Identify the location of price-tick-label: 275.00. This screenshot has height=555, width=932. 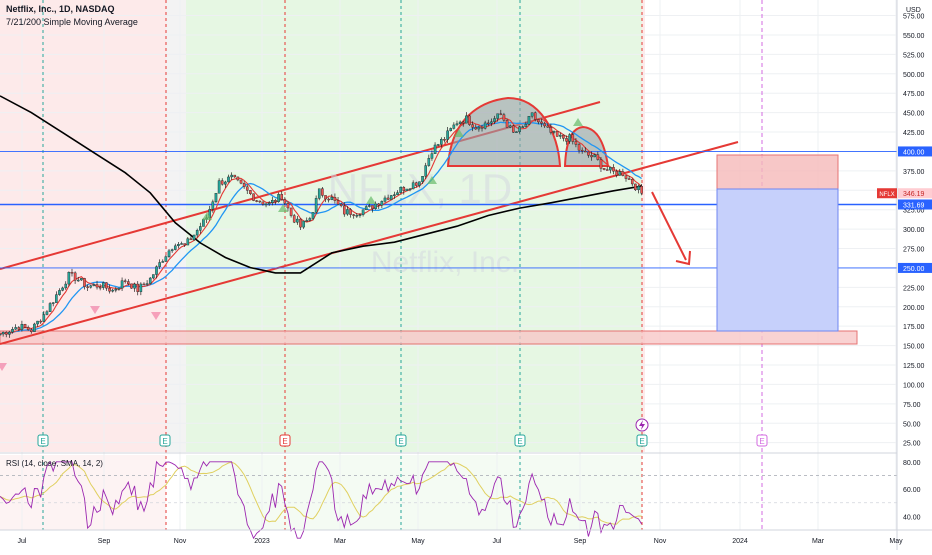
(914, 250).